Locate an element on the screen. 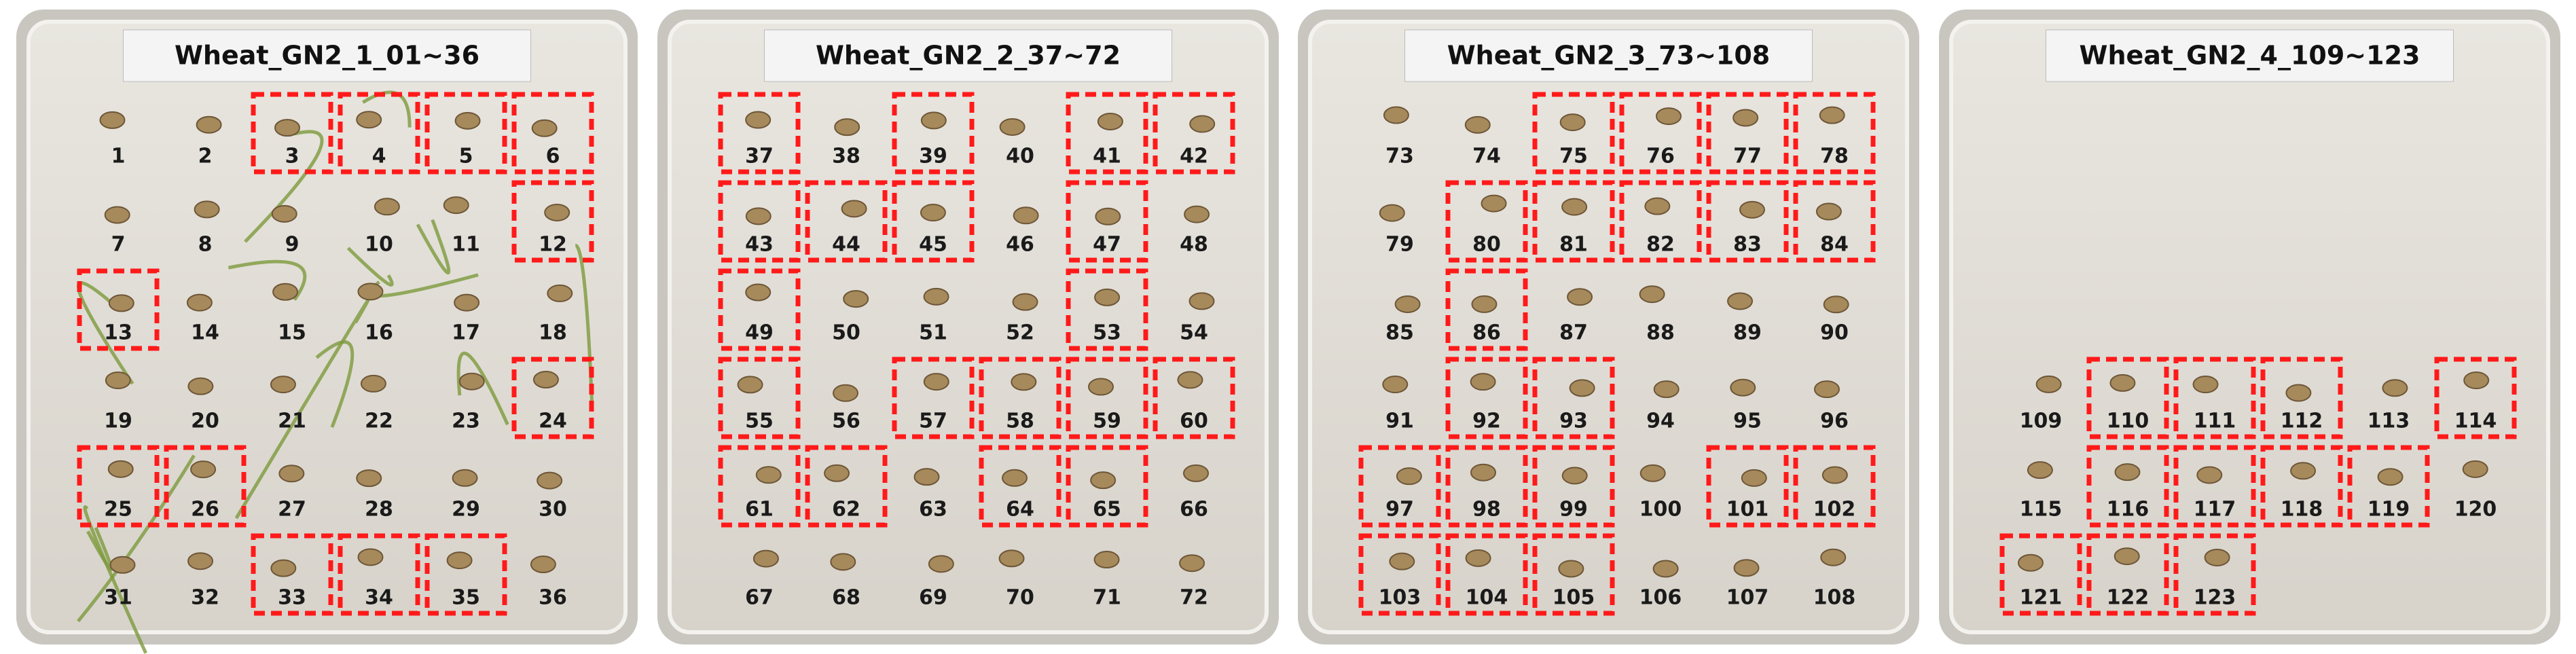  cell-number: 30 is located at coordinates (553, 510).